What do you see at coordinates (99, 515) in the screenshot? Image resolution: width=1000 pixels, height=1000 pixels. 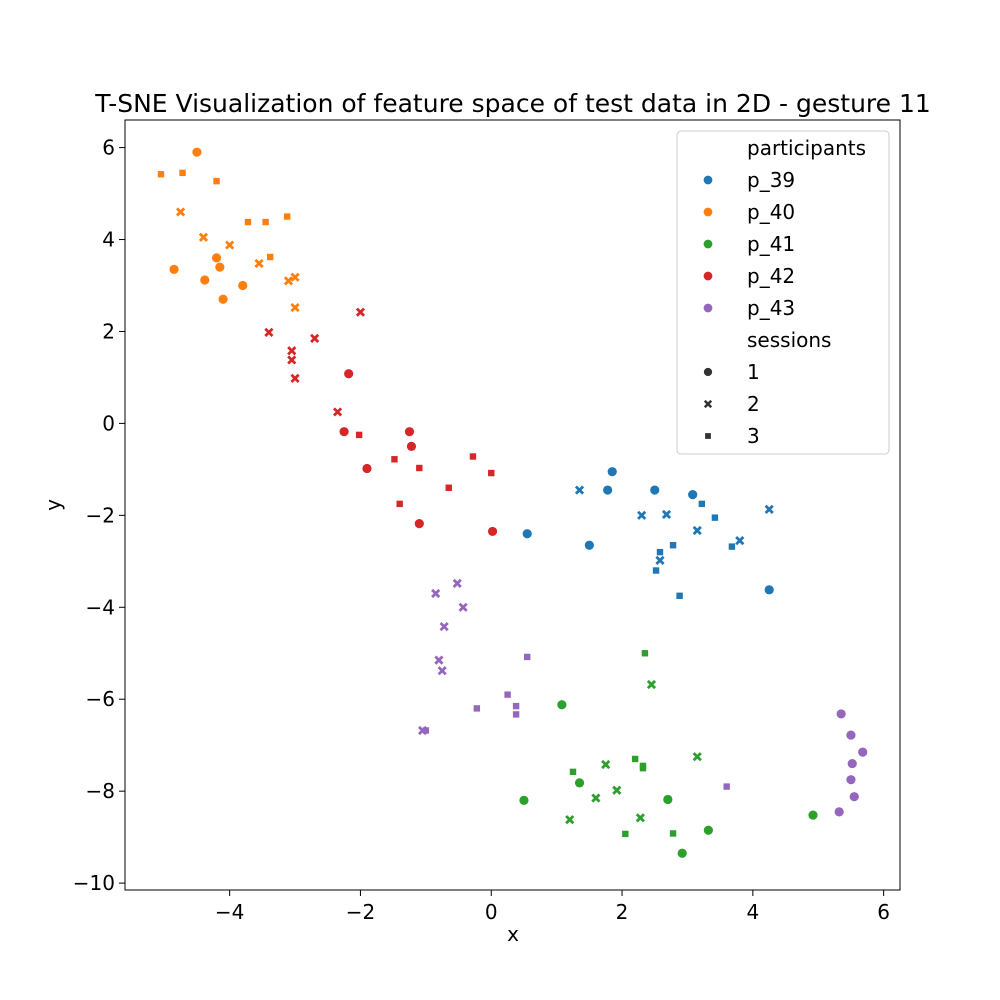 I see `y-axis-ticks: 6 4 2 0 −2 −4 −6 −8 −10` at bounding box center [99, 515].